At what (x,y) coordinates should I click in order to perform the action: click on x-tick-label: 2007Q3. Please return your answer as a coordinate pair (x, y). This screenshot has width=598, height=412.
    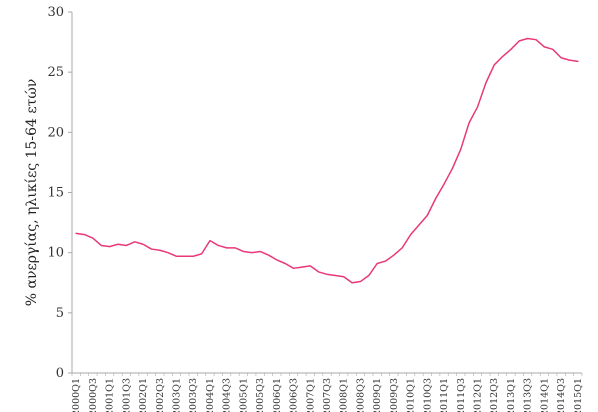
    Looking at the image, I should click on (327, 395).